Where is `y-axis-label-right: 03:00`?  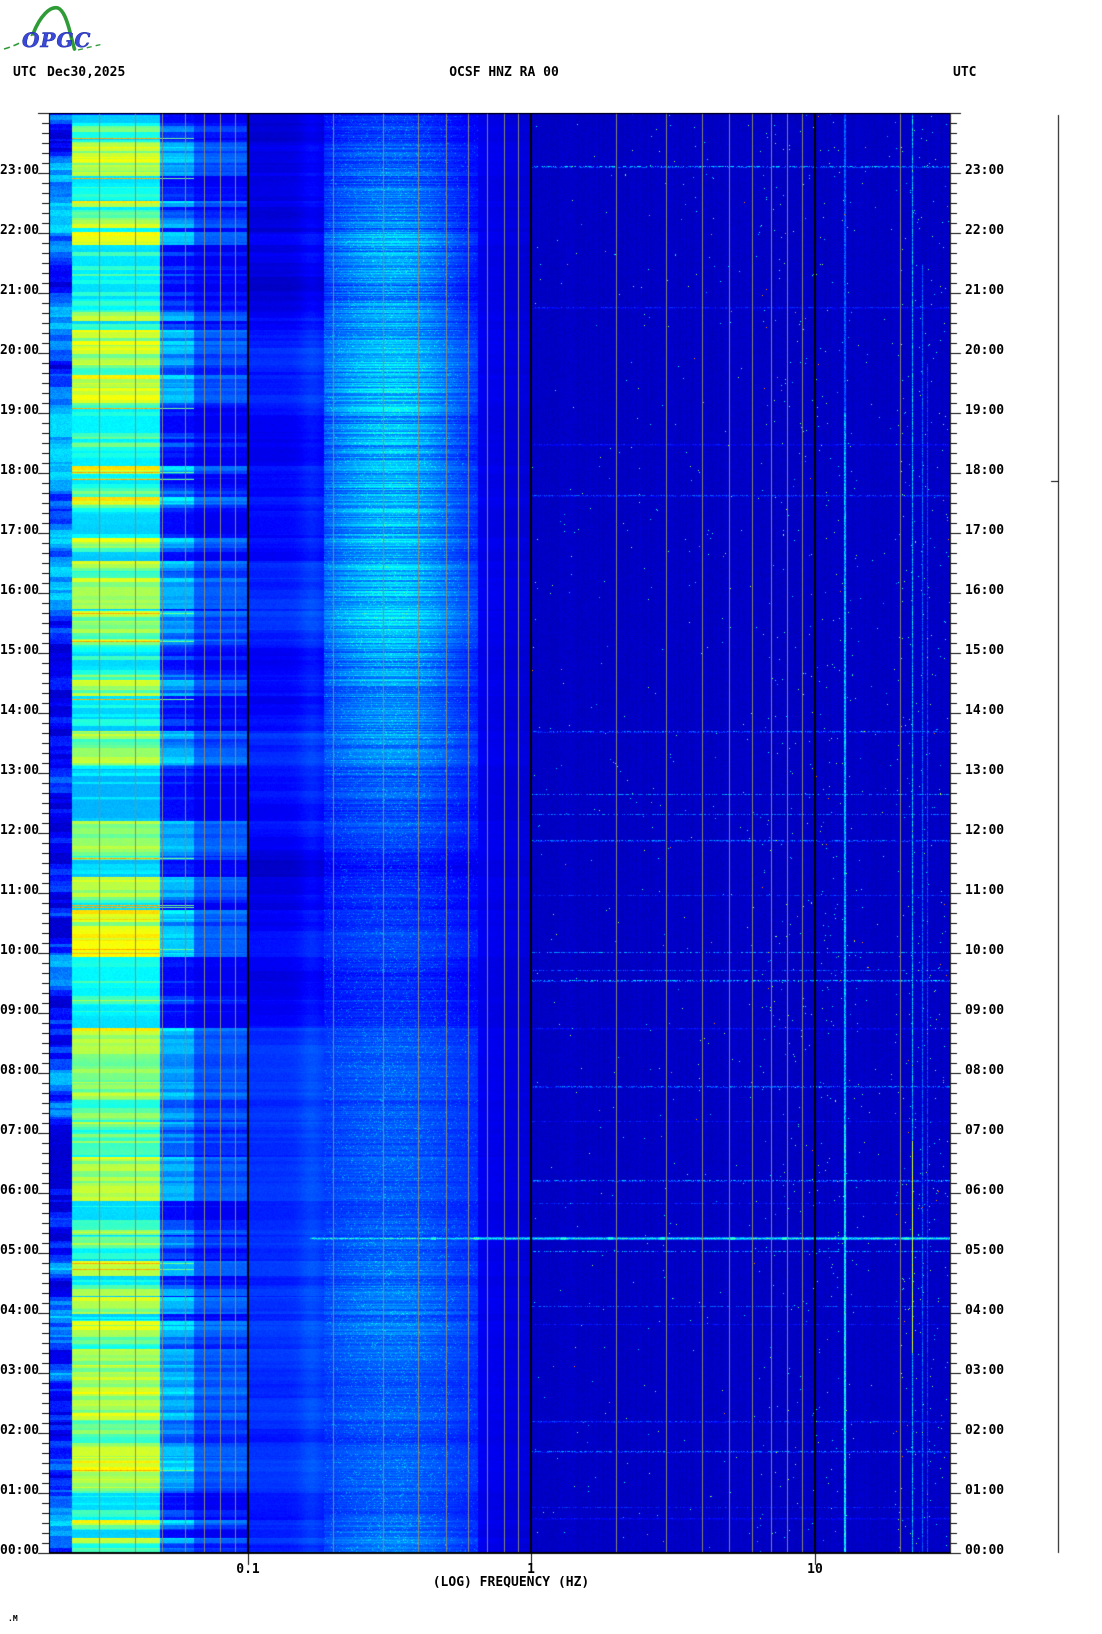
y-axis-label-right: 03:00 is located at coordinates (985, 1370).